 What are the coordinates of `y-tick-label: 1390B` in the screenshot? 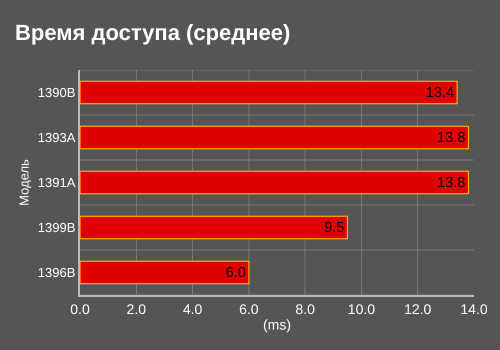 It's located at (57, 92).